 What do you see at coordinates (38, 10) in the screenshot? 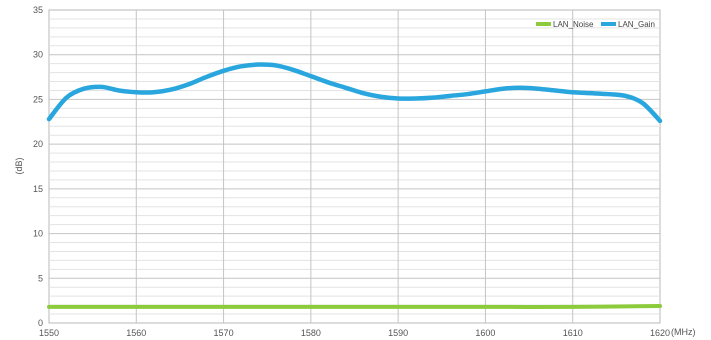
I see `y-tick-label: 35` at bounding box center [38, 10].